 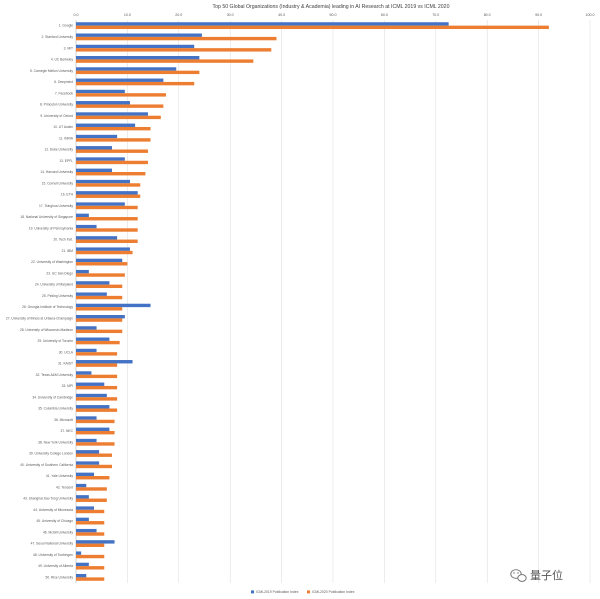 What do you see at coordinates (52, 544) in the screenshot?
I see `category-label: 47. Seoul National University` at bounding box center [52, 544].